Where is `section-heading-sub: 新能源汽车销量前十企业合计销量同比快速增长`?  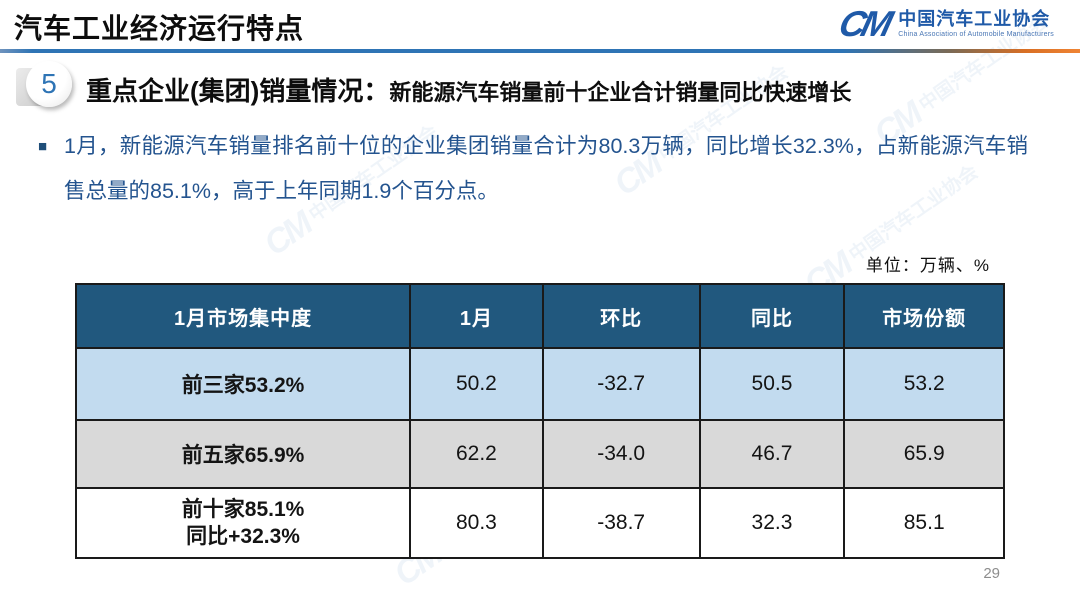 section-heading-sub: 新能源汽车销量前十企业合计销量同比快速增长 is located at coordinates (620, 92).